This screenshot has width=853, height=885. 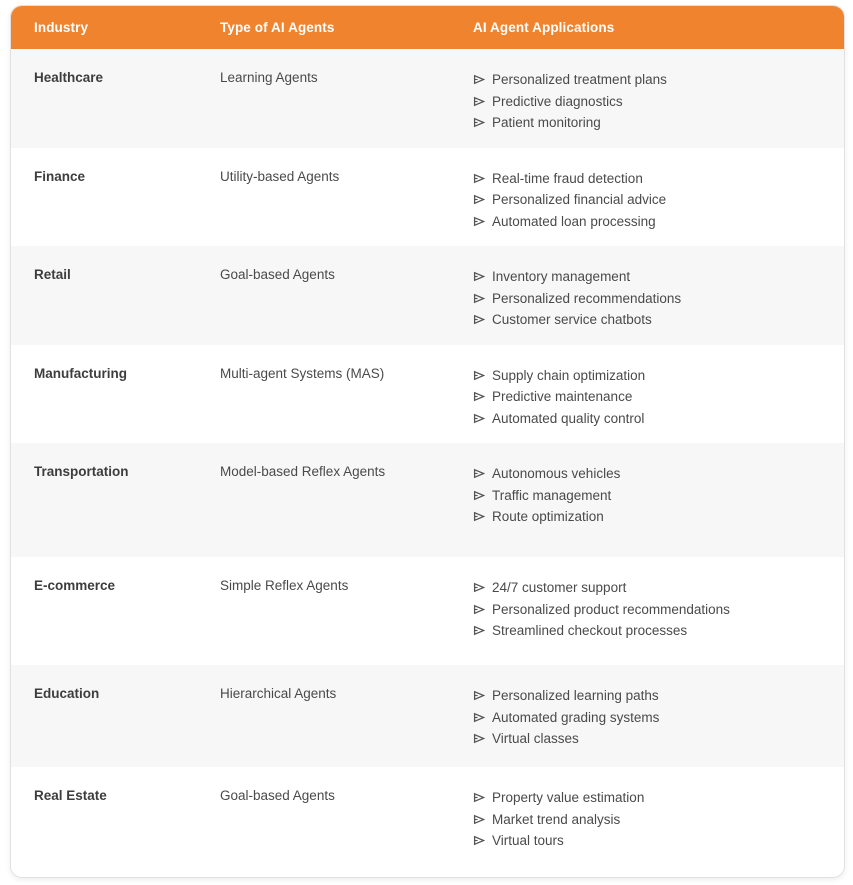 I want to click on industry-cell: Finance, so click(x=60, y=176).